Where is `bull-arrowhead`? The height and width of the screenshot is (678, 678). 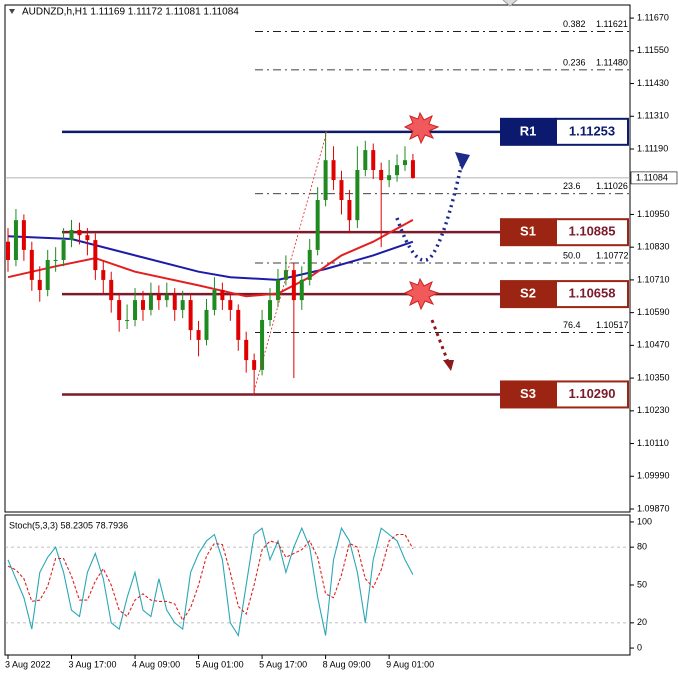
bull-arrowhead is located at coordinates (462, 161).